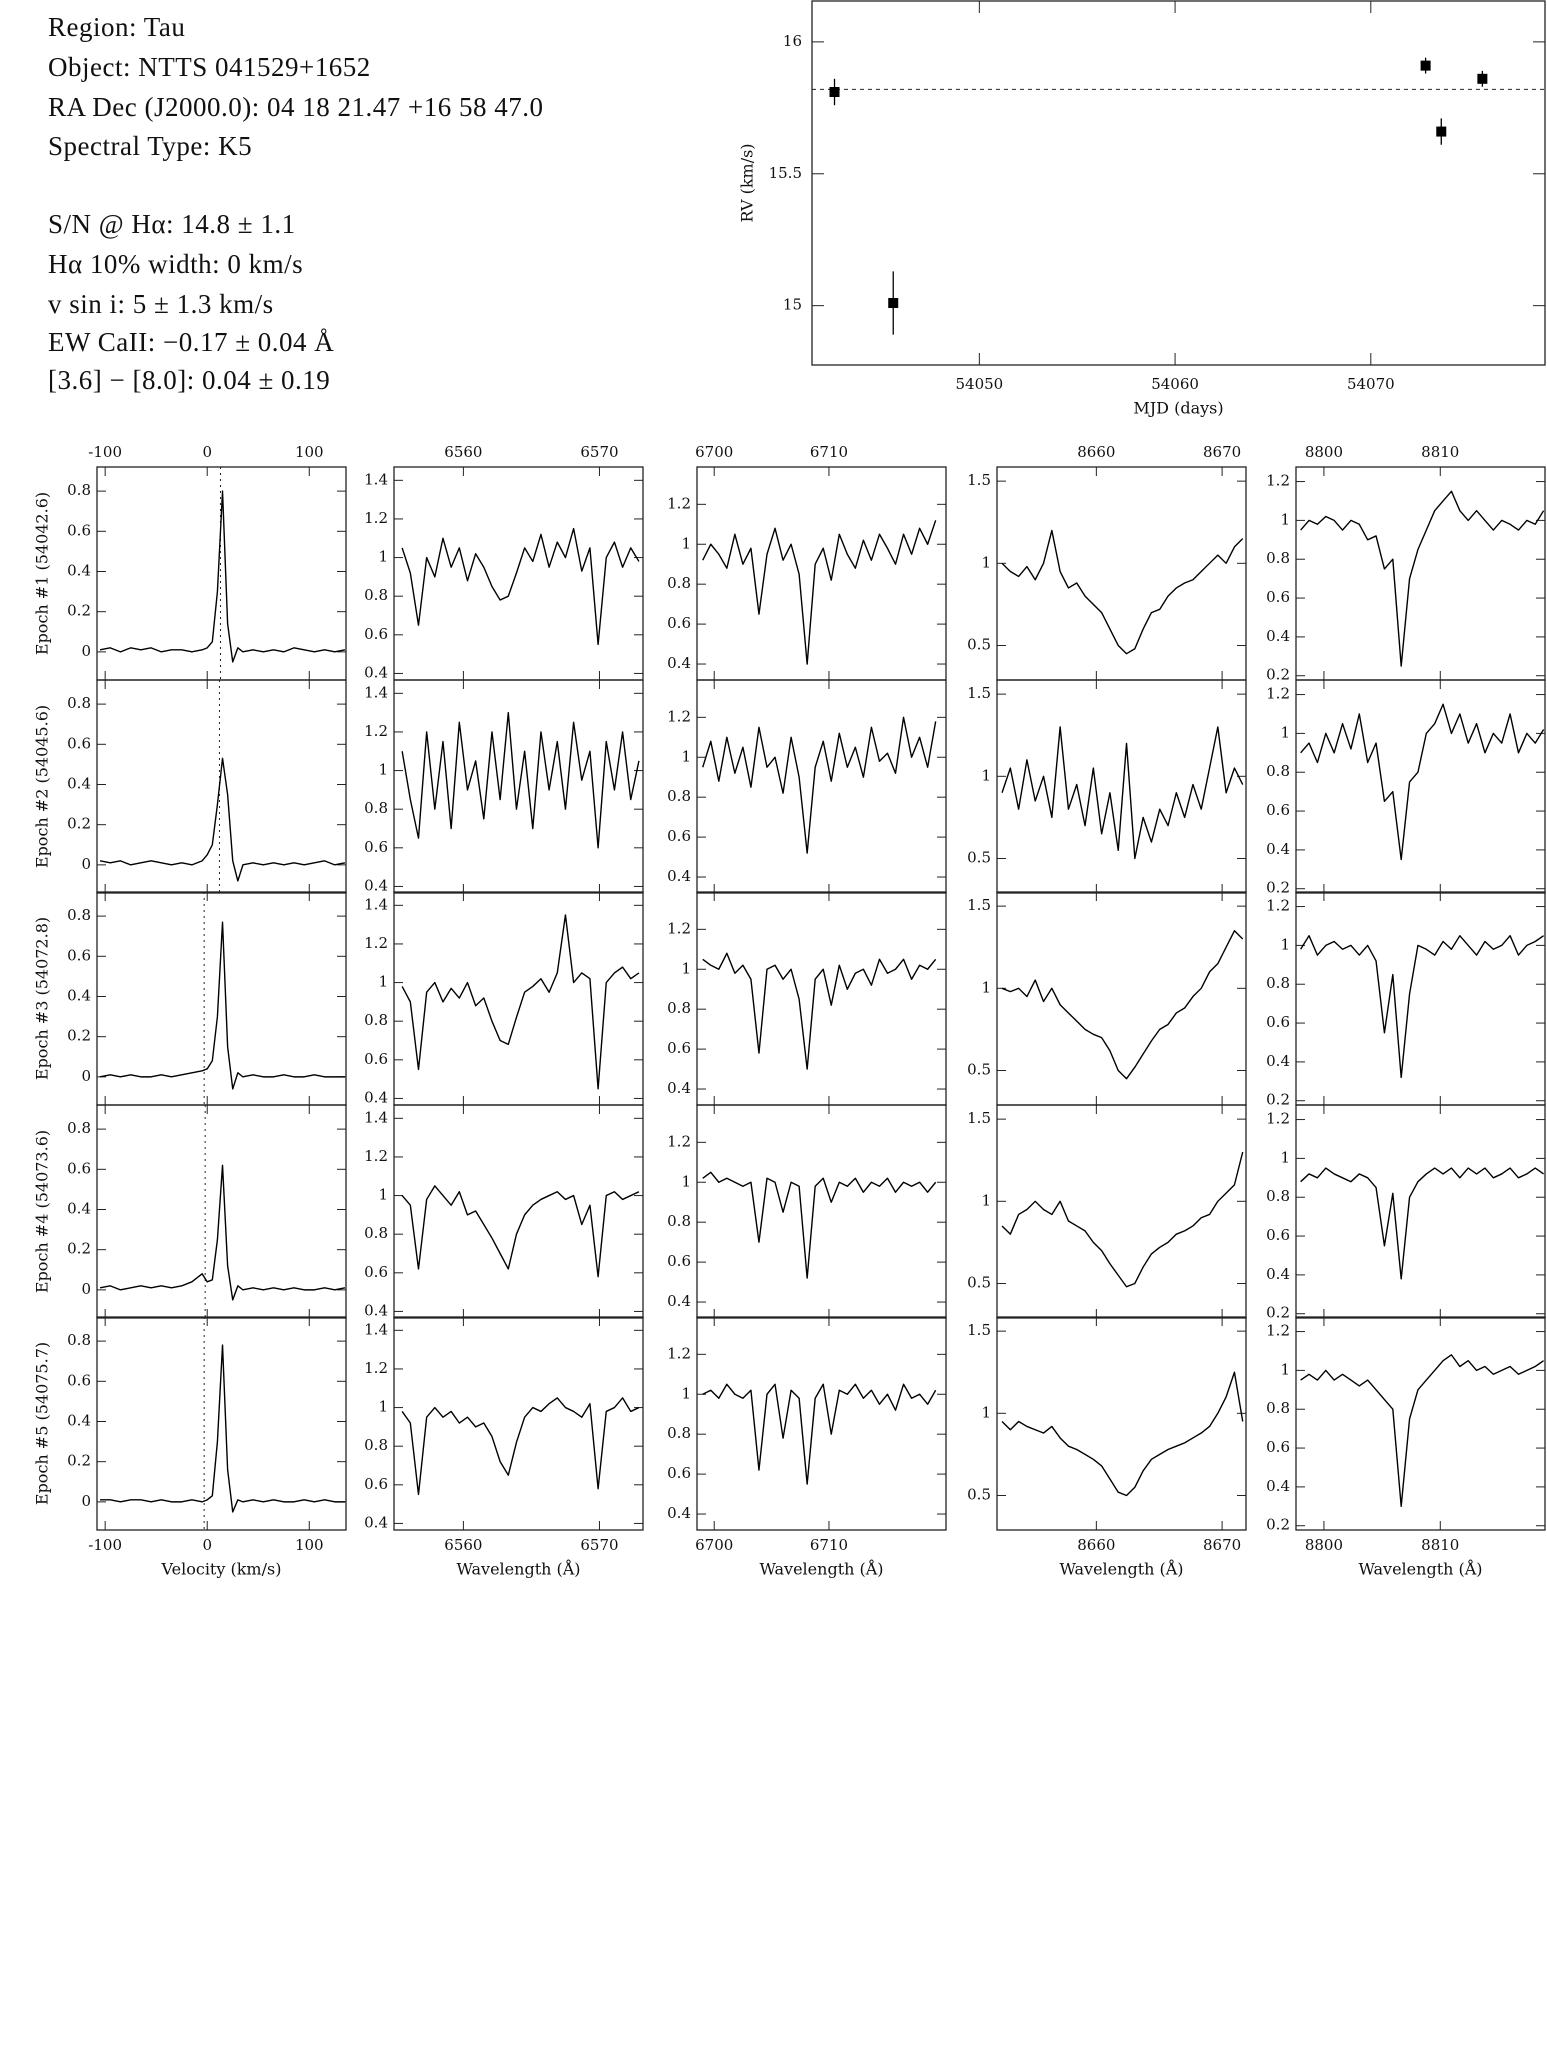 This screenshot has width=1547, height=2069. Describe the element at coordinates (1222, 452) in the screenshot. I see `x-tick-label: 8670` at that location.